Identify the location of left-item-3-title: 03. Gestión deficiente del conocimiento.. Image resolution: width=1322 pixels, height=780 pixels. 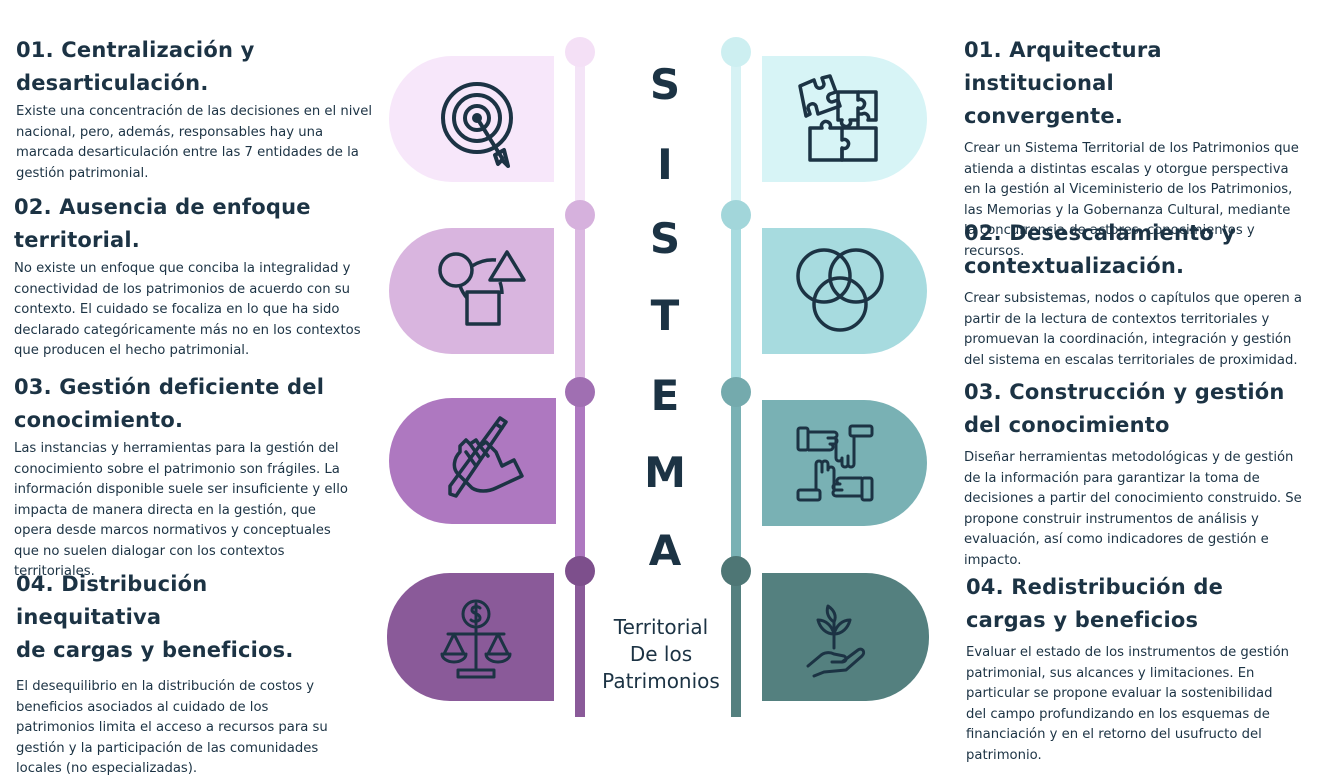
(184, 404).